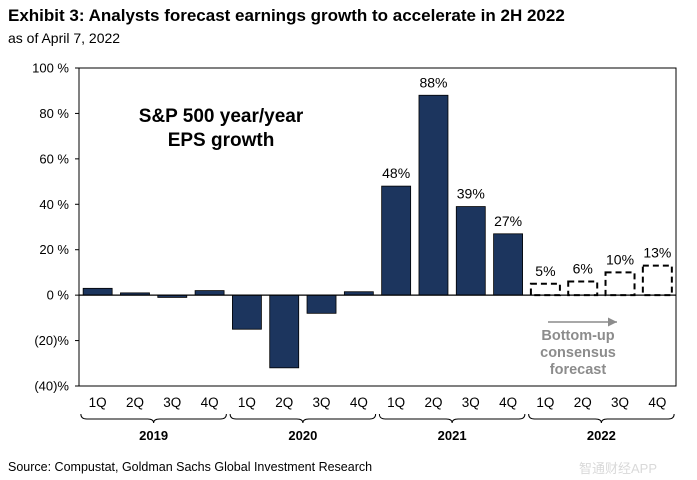 The height and width of the screenshot is (480, 697). Describe the element at coordinates (545, 271) in the screenshot. I see `data-label: 5%` at that location.